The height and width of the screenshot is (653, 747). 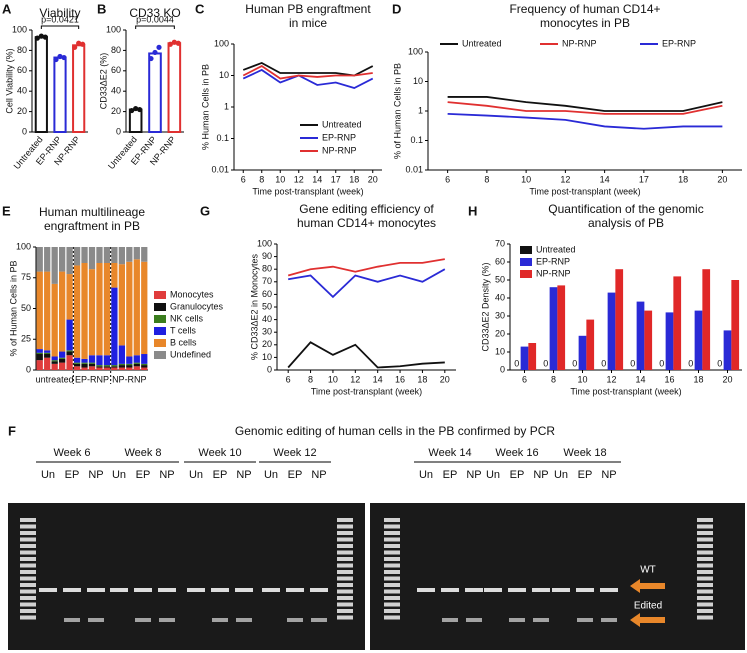 I want to click on y-axis-label: Cell Viability (%), so click(x=9, y=80).